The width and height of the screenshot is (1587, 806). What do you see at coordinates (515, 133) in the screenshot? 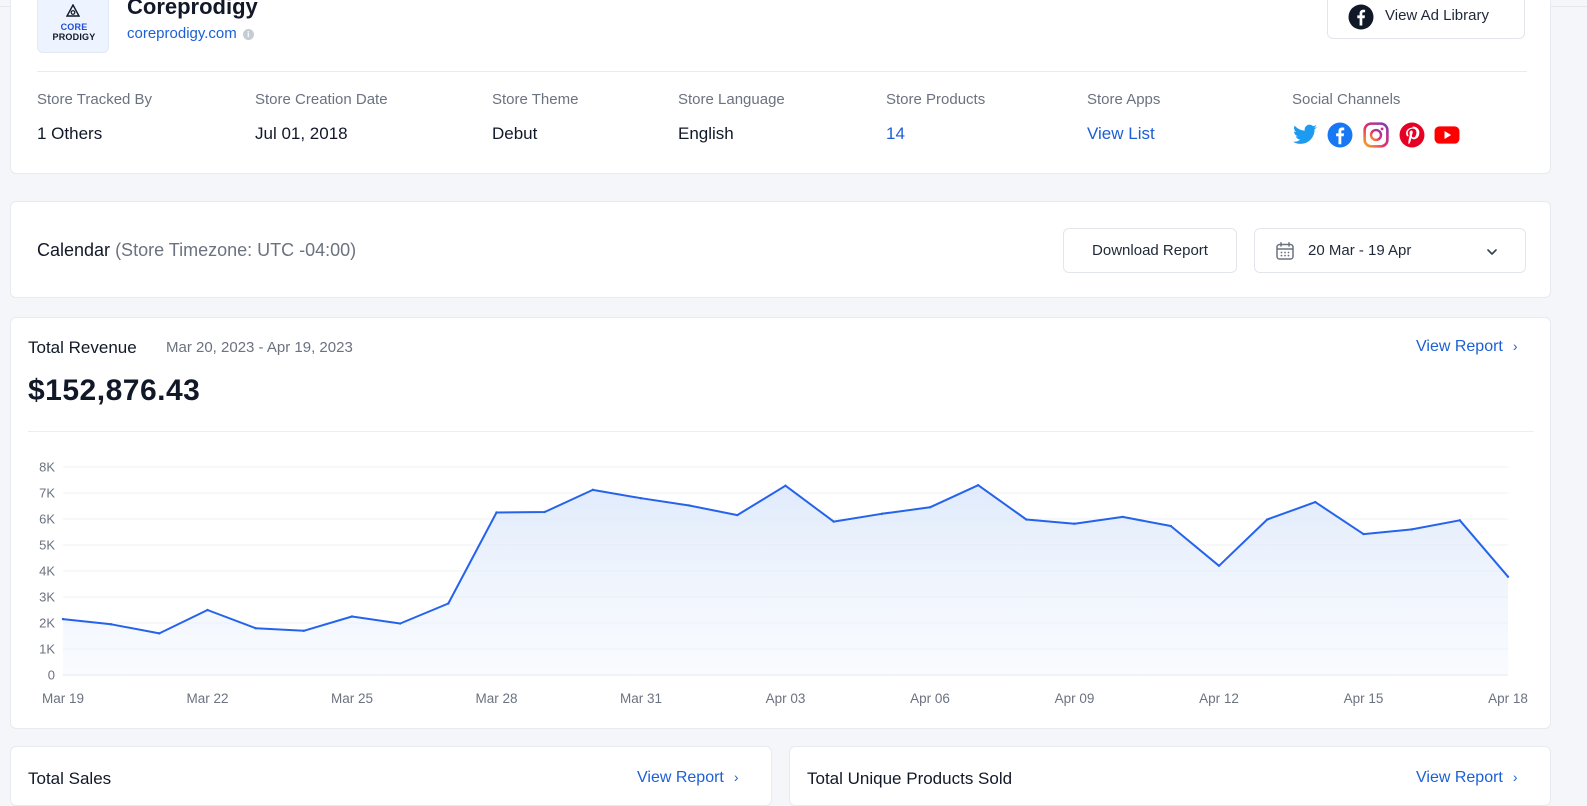
I see `meta-value: Debut` at bounding box center [515, 133].